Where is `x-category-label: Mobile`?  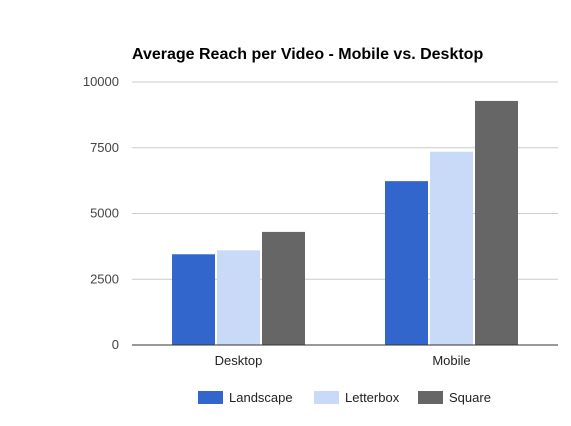 x-category-label: Mobile is located at coordinates (451, 360).